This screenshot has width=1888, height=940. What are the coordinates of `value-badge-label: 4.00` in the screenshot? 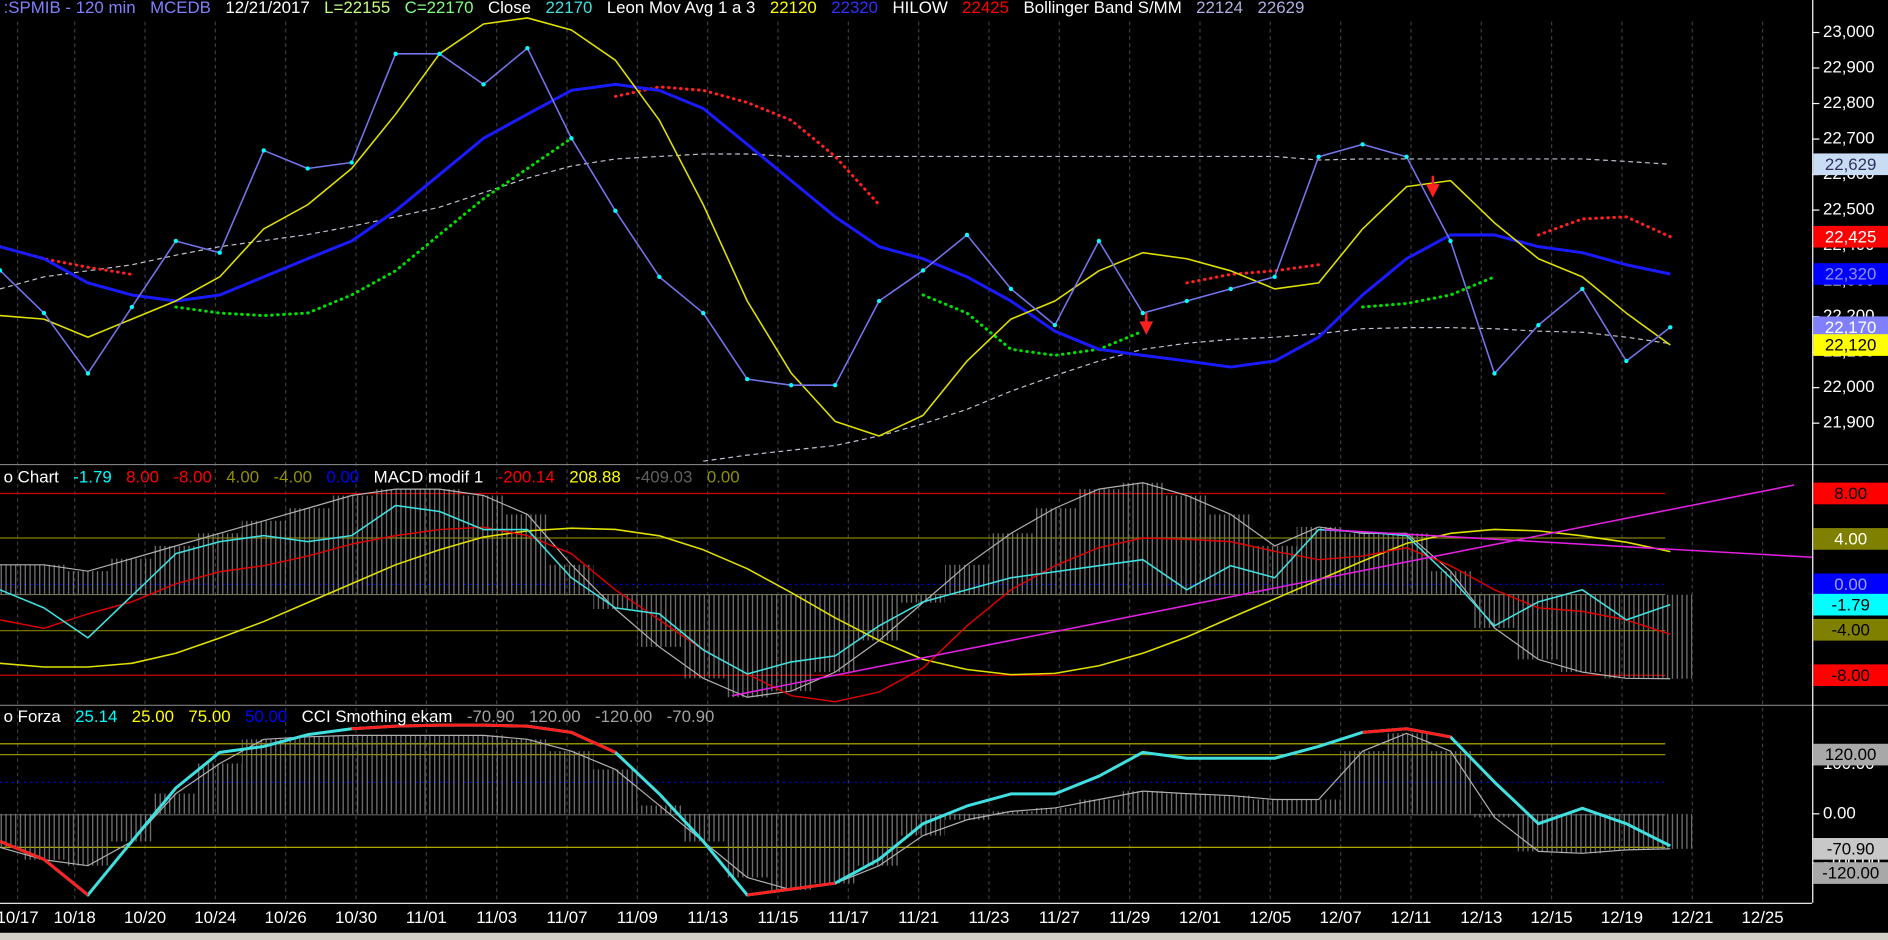 It's located at (1850, 539).